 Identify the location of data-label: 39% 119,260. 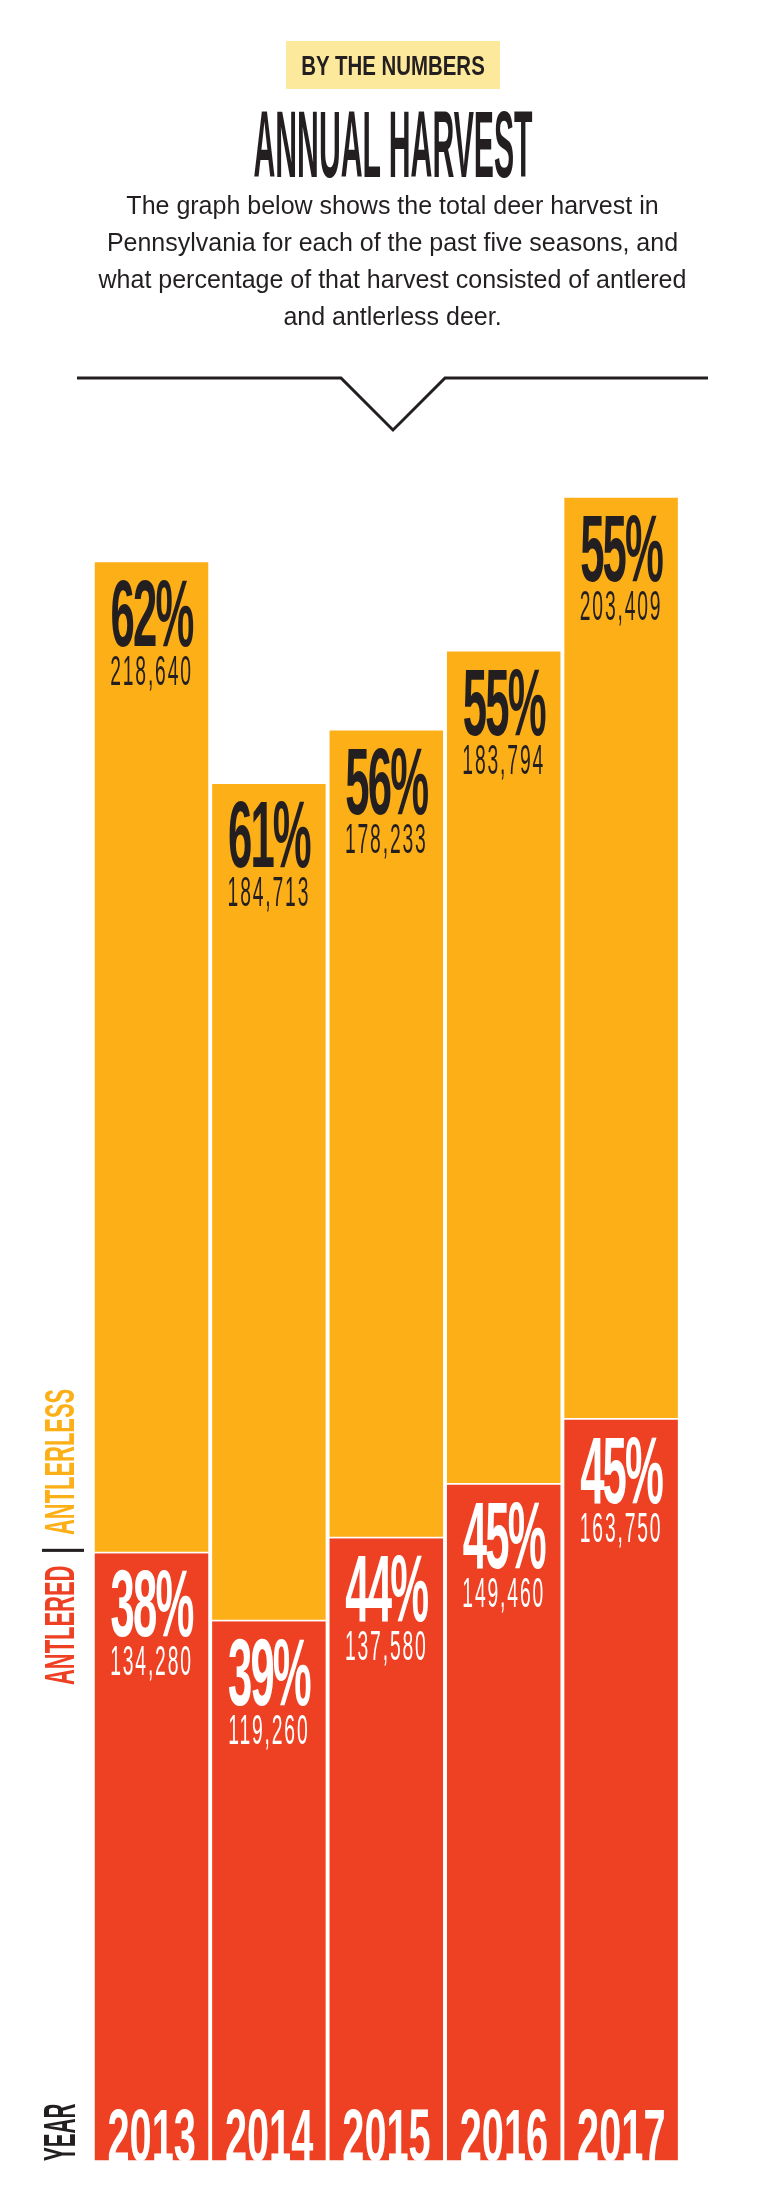
(269, 1685).